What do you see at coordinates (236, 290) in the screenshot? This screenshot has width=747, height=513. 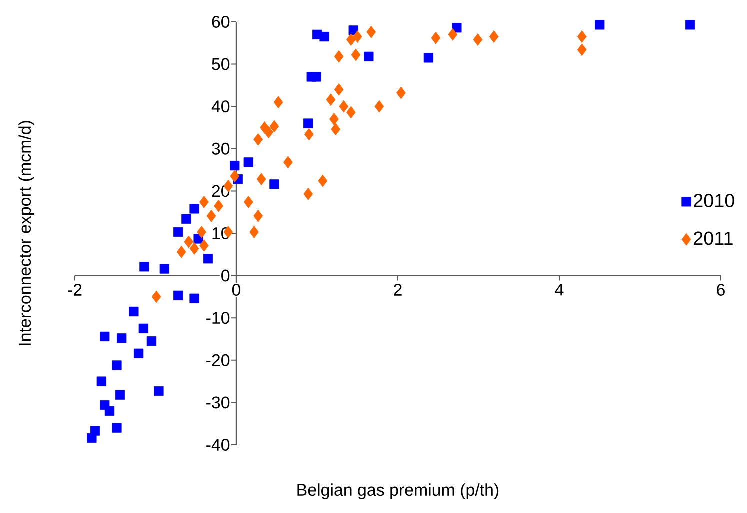 I see `x-tick-label: 0` at bounding box center [236, 290].